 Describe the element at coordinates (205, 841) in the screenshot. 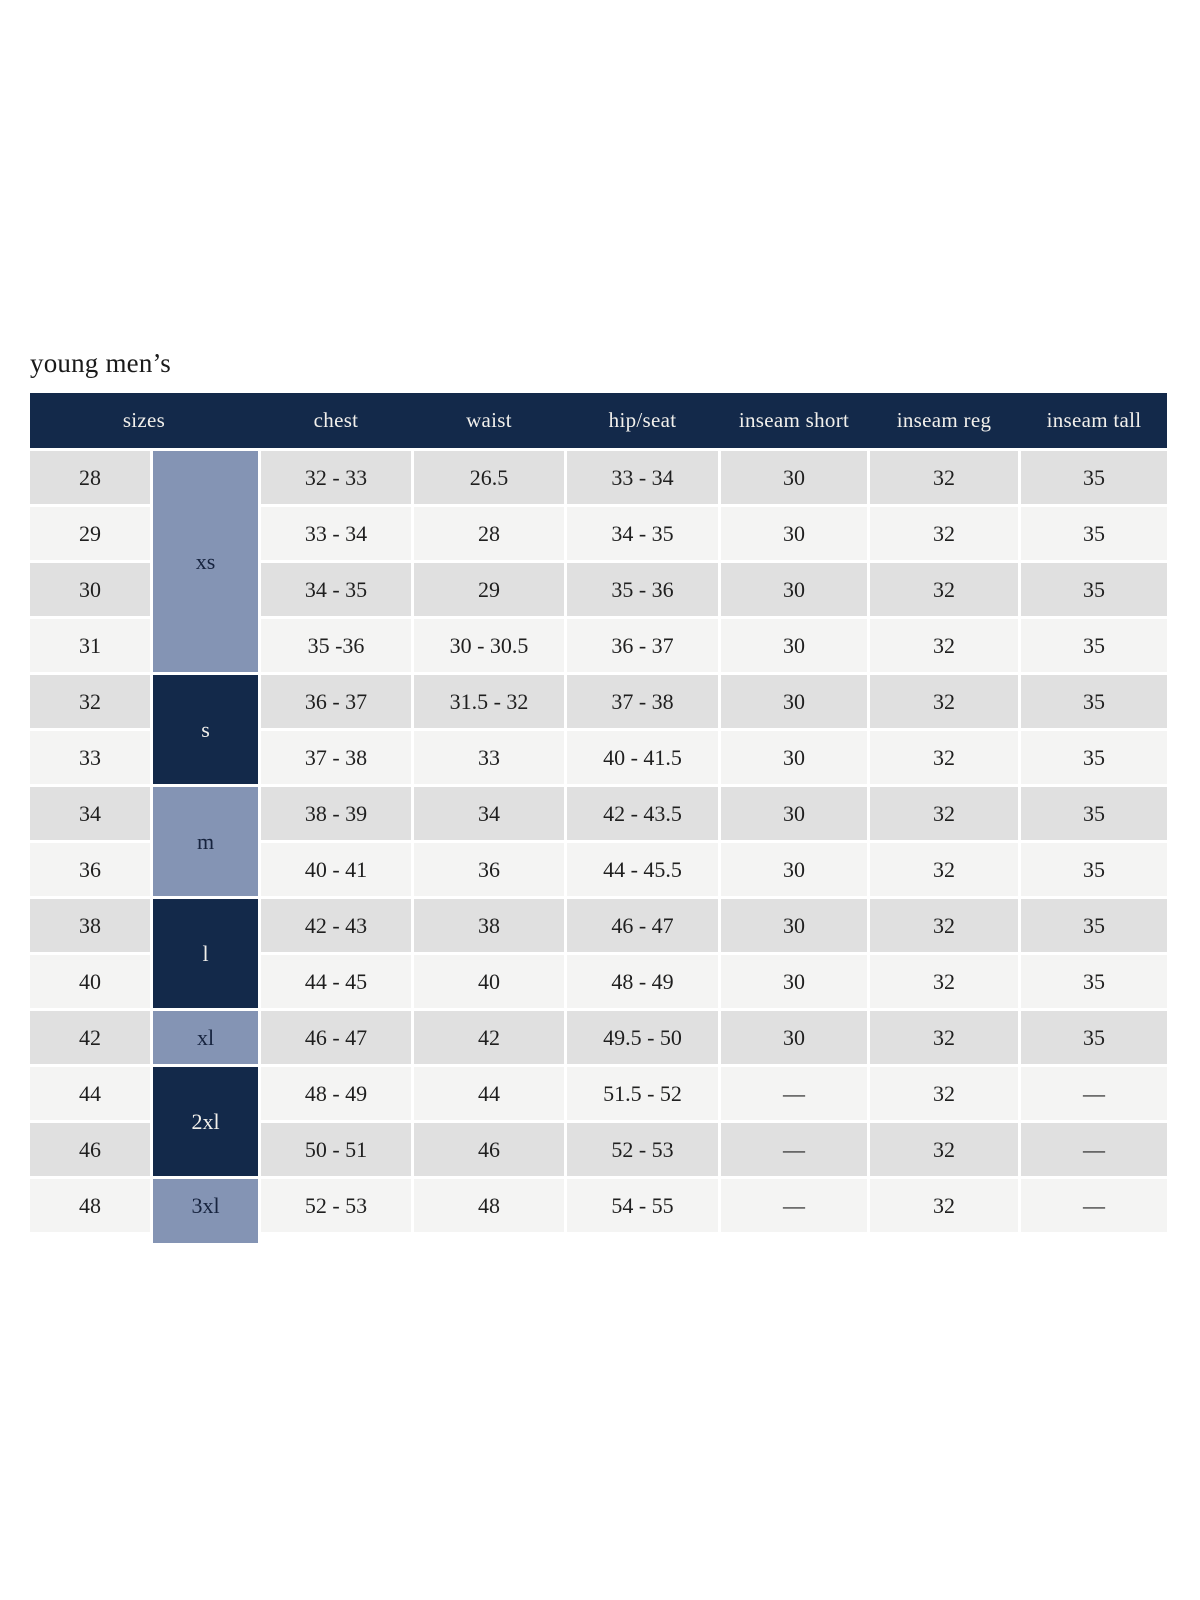

I see `size-group-cell-m: m` at that location.